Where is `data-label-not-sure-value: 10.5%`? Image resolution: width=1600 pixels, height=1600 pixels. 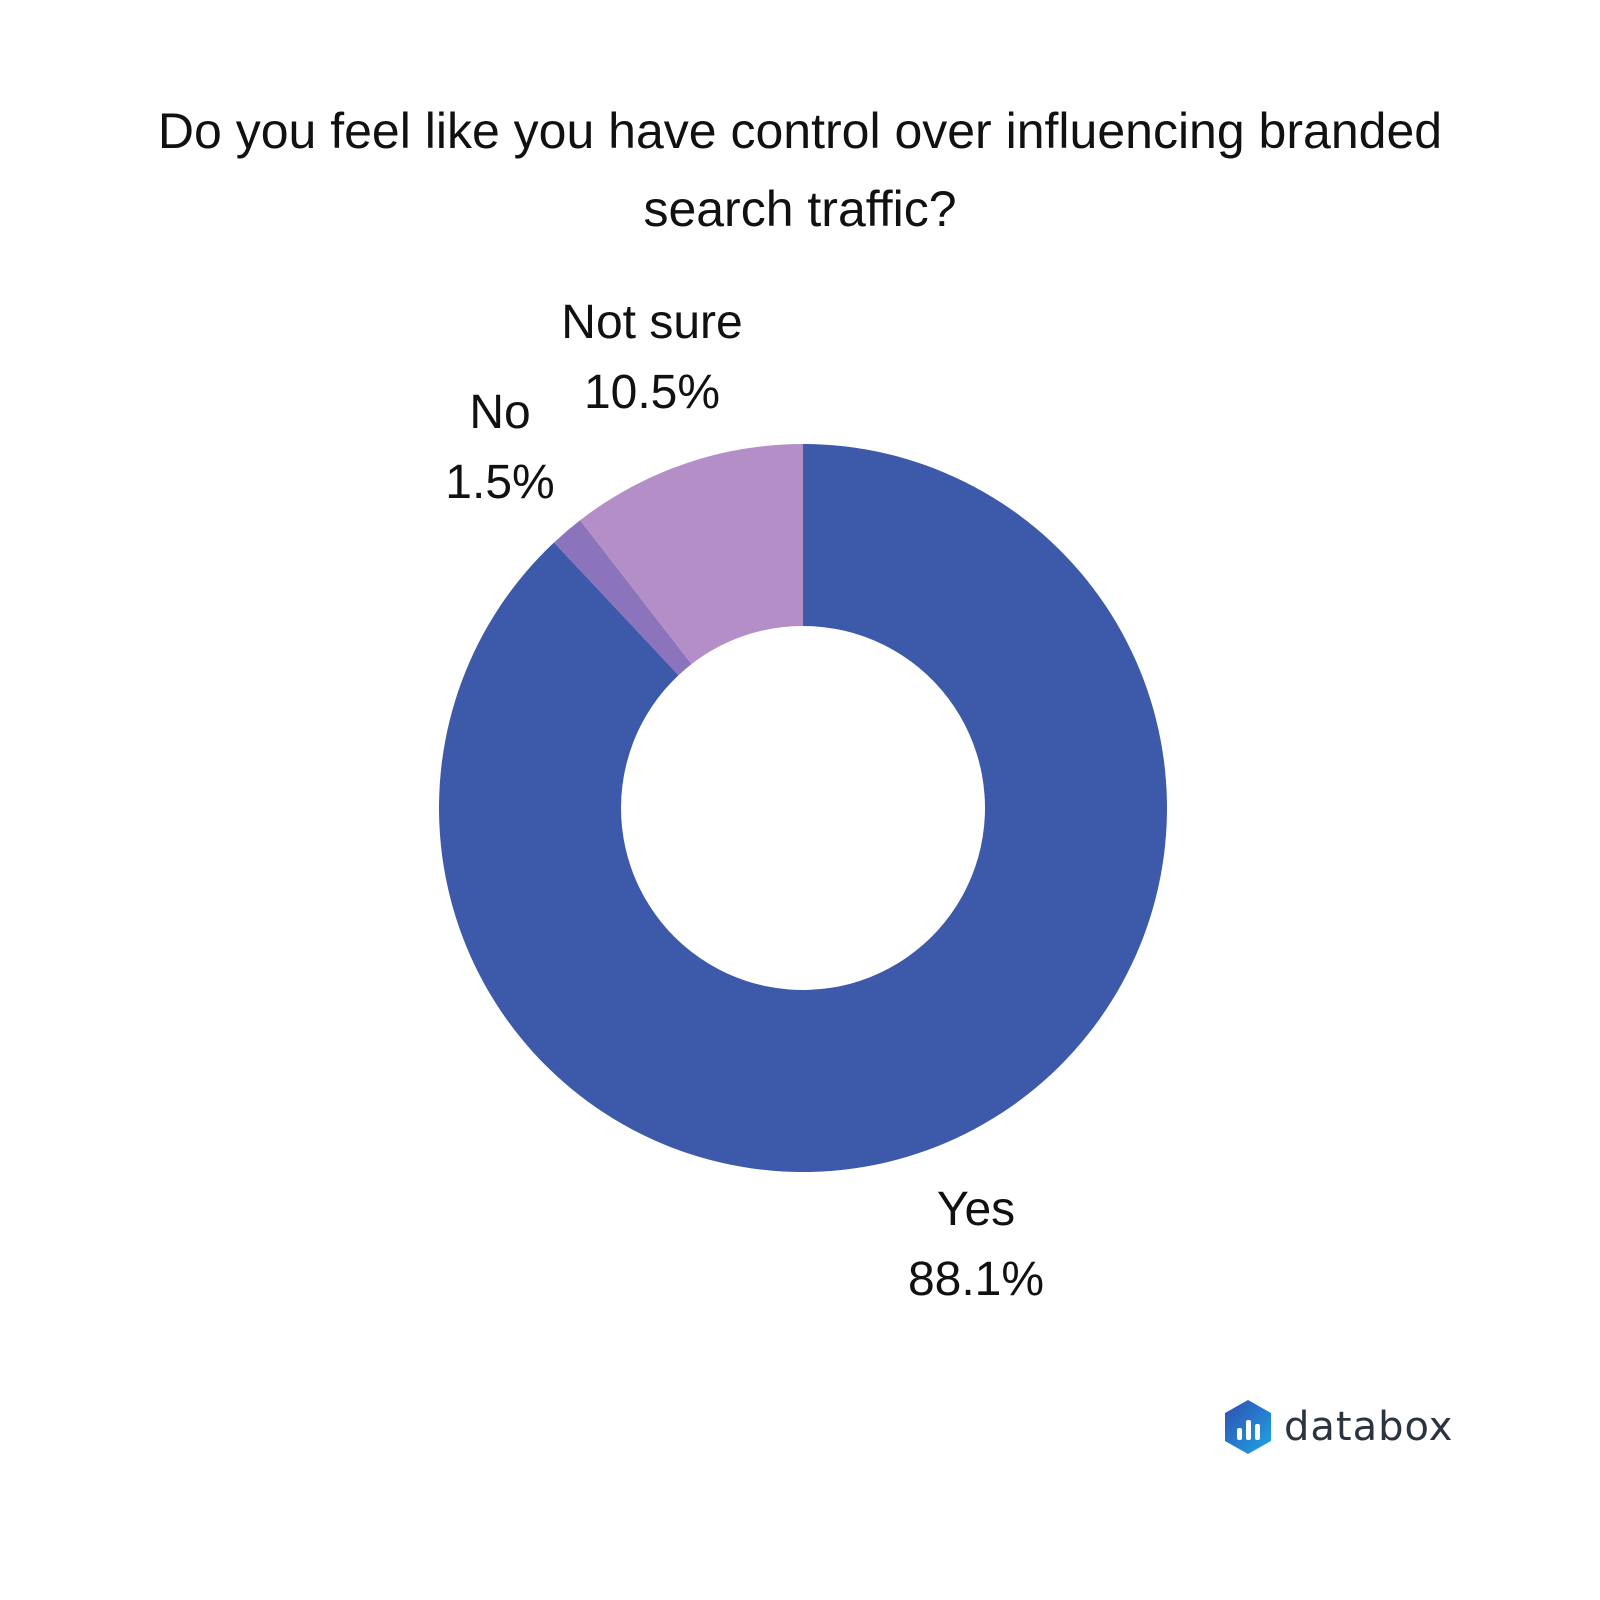
data-label-not-sure-value: 10.5% is located at coordinates (652, 392).